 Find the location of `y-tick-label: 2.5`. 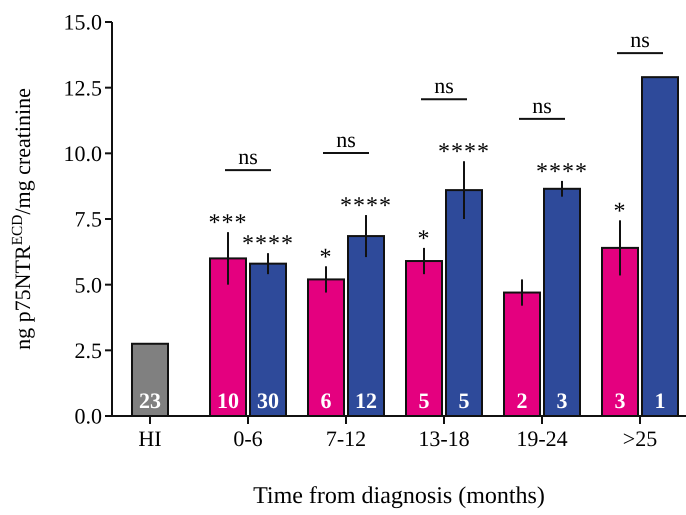

y-tick-label: 2.5 is located at coordinates (88, 351).